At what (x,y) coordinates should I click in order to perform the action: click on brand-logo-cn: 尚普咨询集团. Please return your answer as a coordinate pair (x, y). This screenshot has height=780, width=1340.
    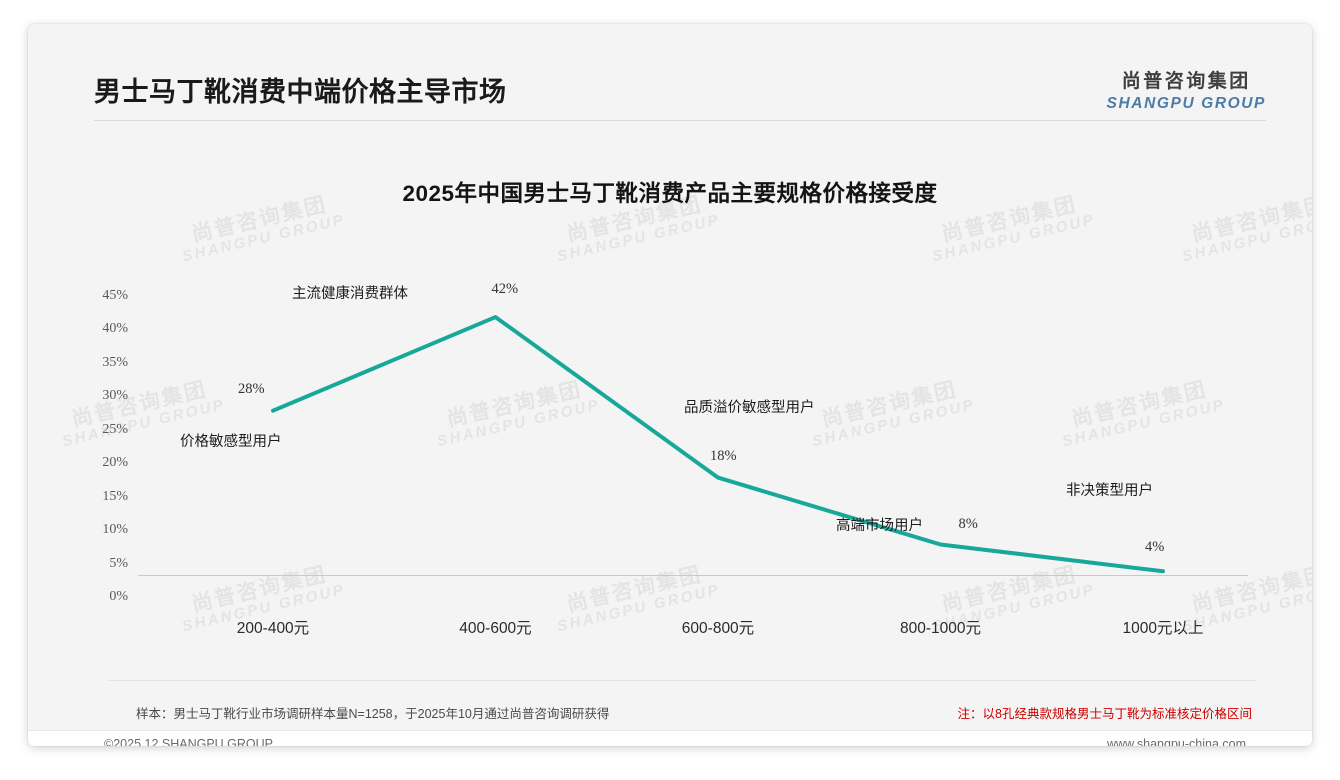
    Looking at the image, I should click on (1186, 81).